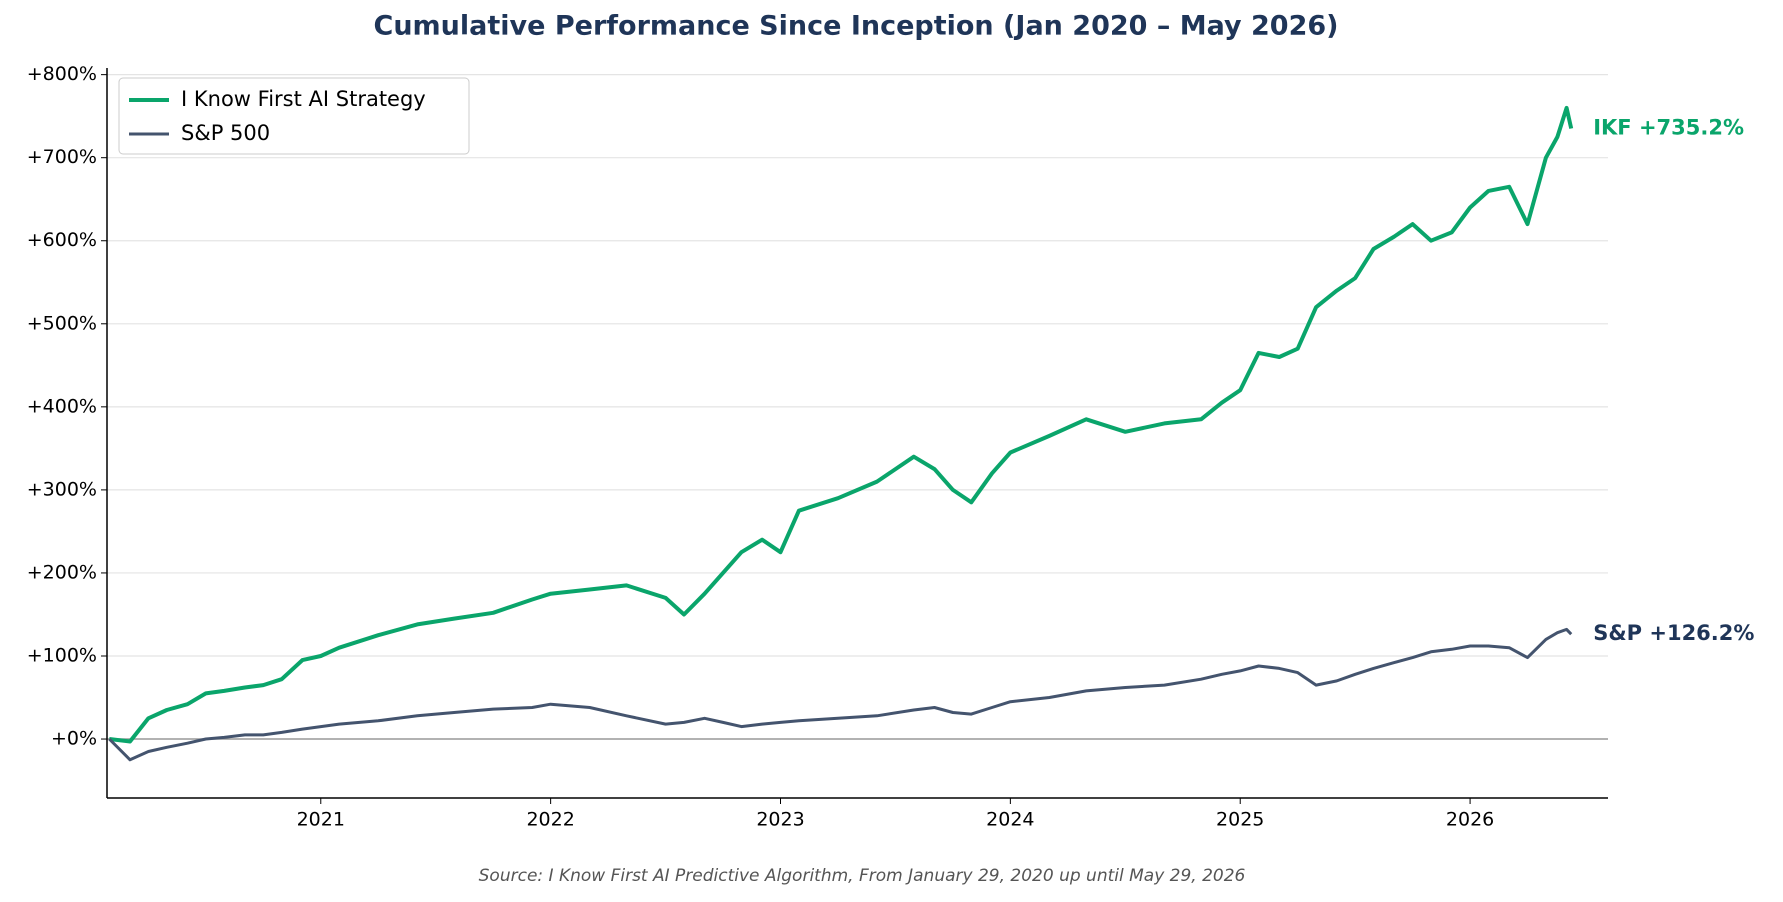  What do you see at coordinates (62, 489) in the screenshot?
I see `y-tick-label: +300%` at bounding box center [62, 489].